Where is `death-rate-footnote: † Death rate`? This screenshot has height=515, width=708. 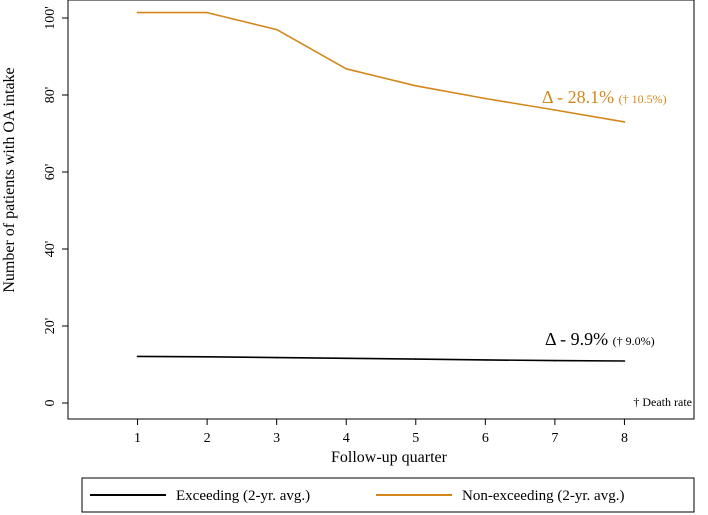
death-rate-footnote: † Death rate is located at coordinates (662, 402).